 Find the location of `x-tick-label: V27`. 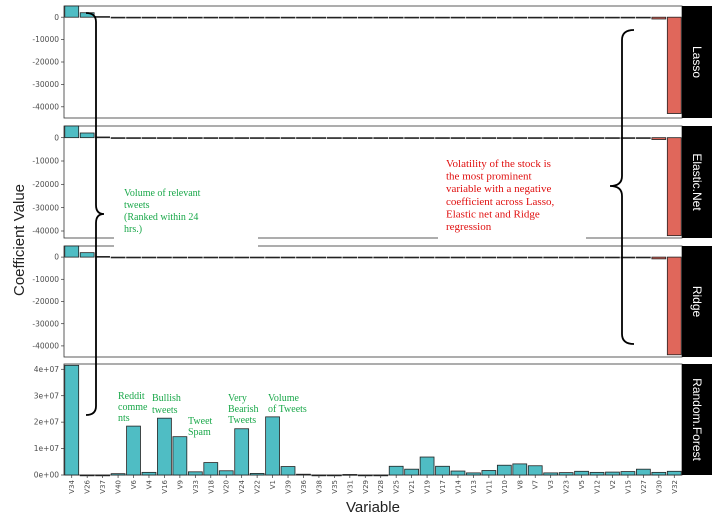

x-tick-label: V27 is located at coordinates (644, 487).